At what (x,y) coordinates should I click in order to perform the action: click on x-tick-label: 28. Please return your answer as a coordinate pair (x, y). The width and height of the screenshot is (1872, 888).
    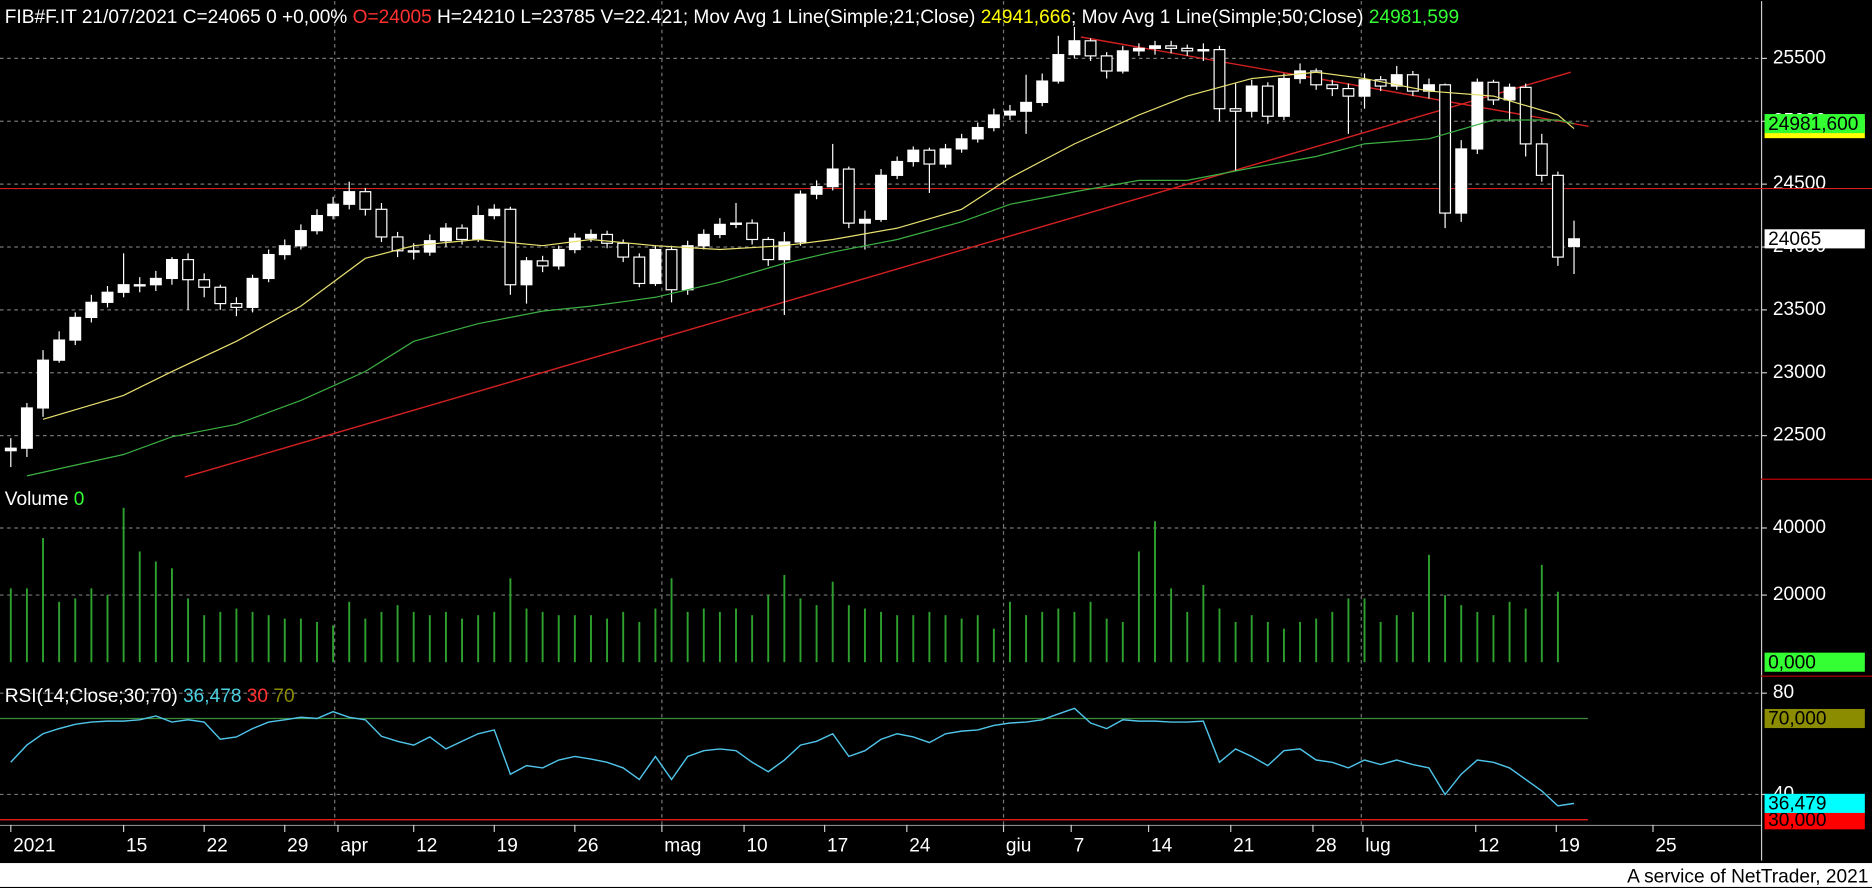
    Looking at the image, I should click on (1325, 845).